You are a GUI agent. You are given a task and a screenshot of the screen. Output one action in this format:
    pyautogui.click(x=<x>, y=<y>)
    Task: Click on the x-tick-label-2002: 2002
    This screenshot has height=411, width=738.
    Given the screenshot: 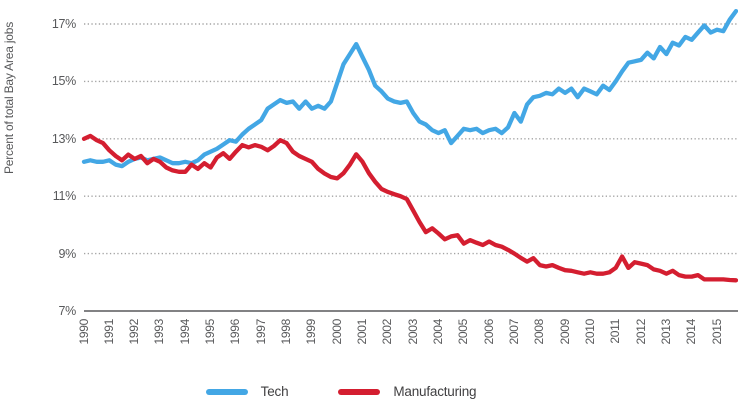 What is the action you would take?
    pyautogui.click(x=387, y=332)
    